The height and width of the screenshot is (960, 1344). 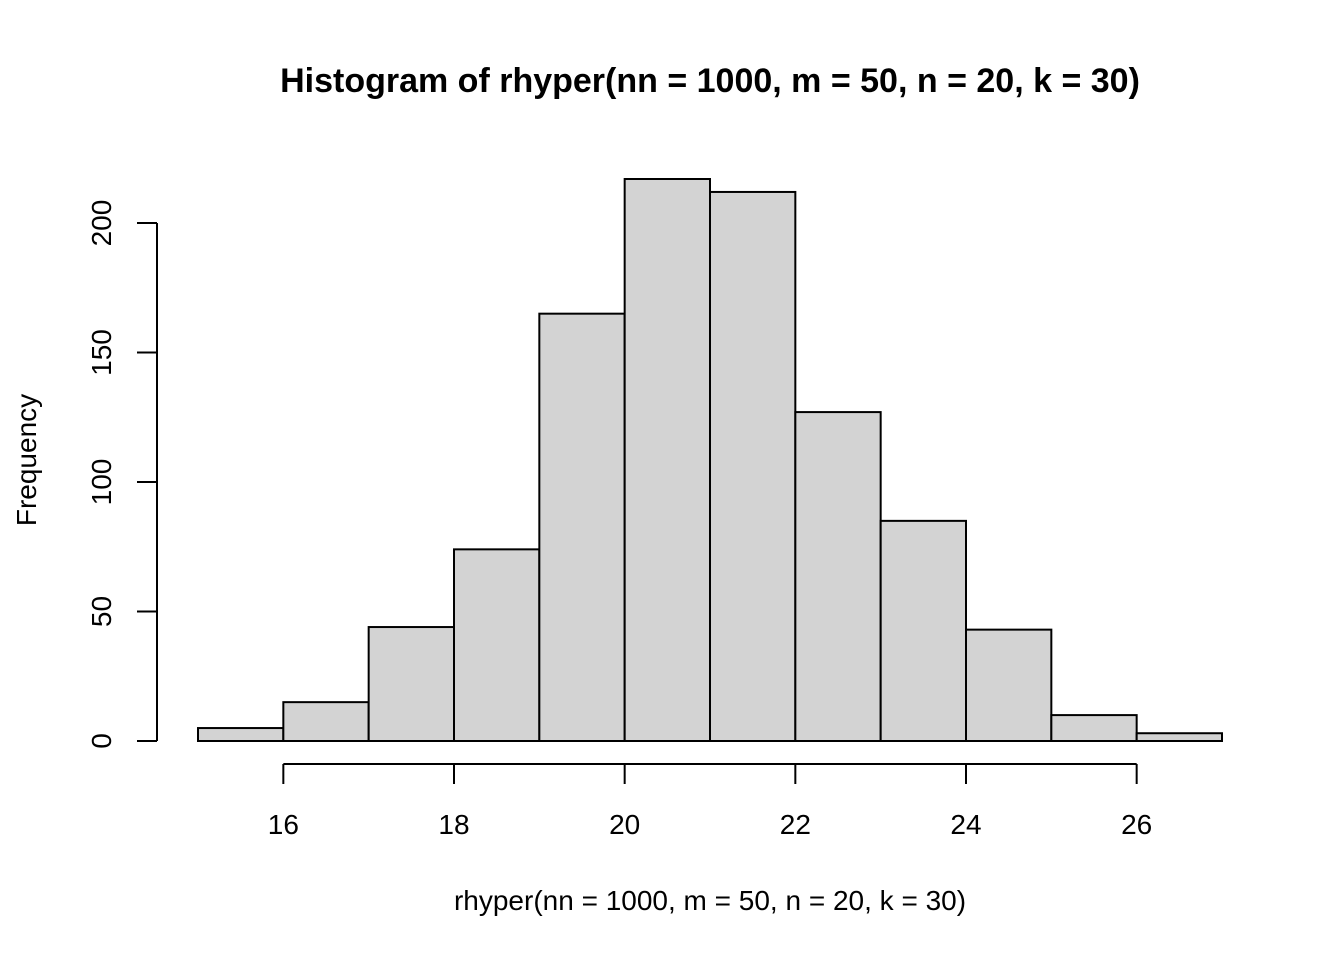 What do you see at coordinates (710, 801) in the screenshot?
I see `x-axis: 16 18 20 22 24 26` at bounding box center [710, 801].